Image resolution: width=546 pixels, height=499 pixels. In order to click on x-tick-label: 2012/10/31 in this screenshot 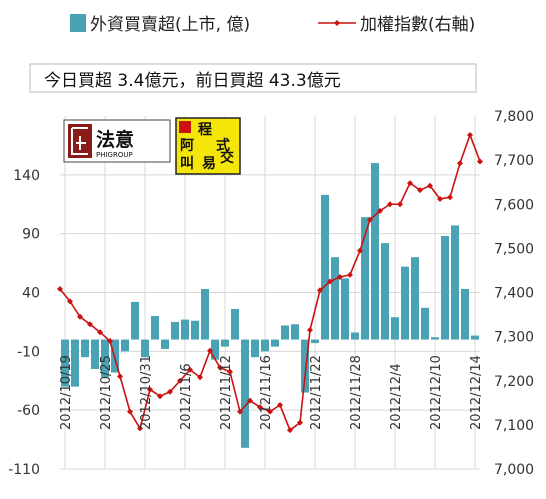, I will do `click(146, 392)`.